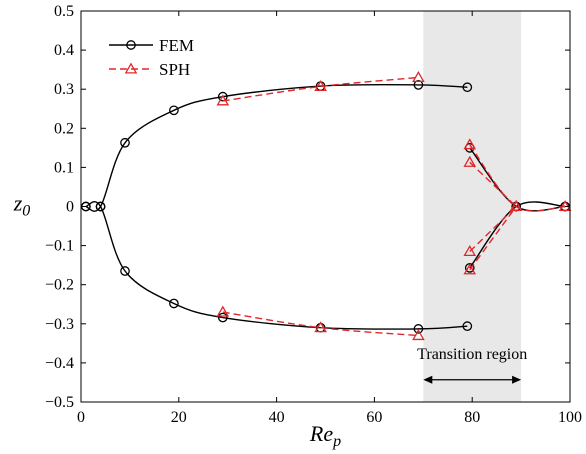 The image size is (586, 454). Describe the element at coordinates (472, 354) in the screenshot. I see `transition-region-label: Transition region` at that location.